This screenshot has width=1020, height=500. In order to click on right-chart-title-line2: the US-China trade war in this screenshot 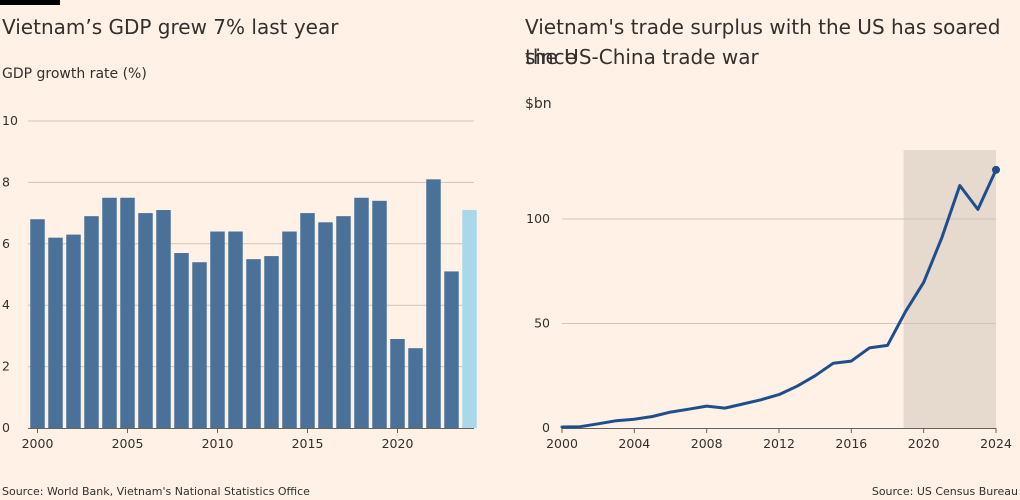, I will do `click(642, 57)`.